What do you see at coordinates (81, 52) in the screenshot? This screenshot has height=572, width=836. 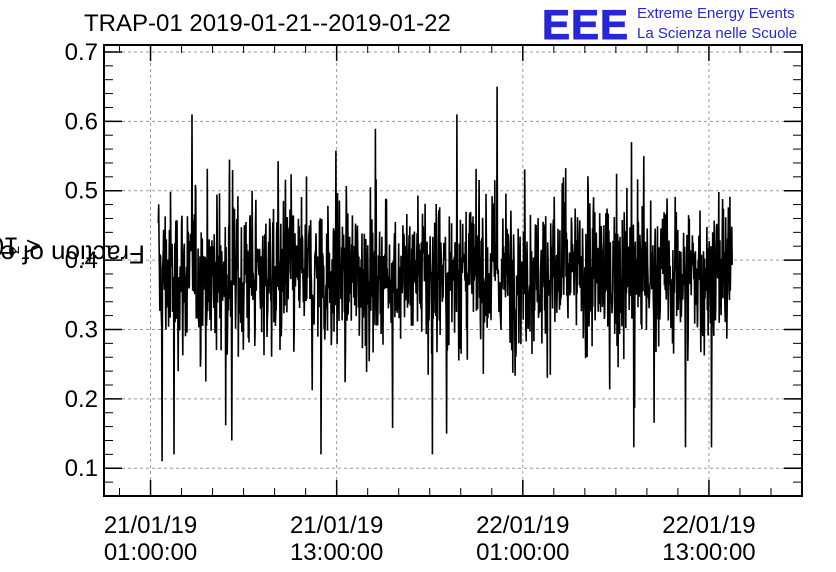 I see `y-tick-label: 0.7` at bounding box center [81, 52].